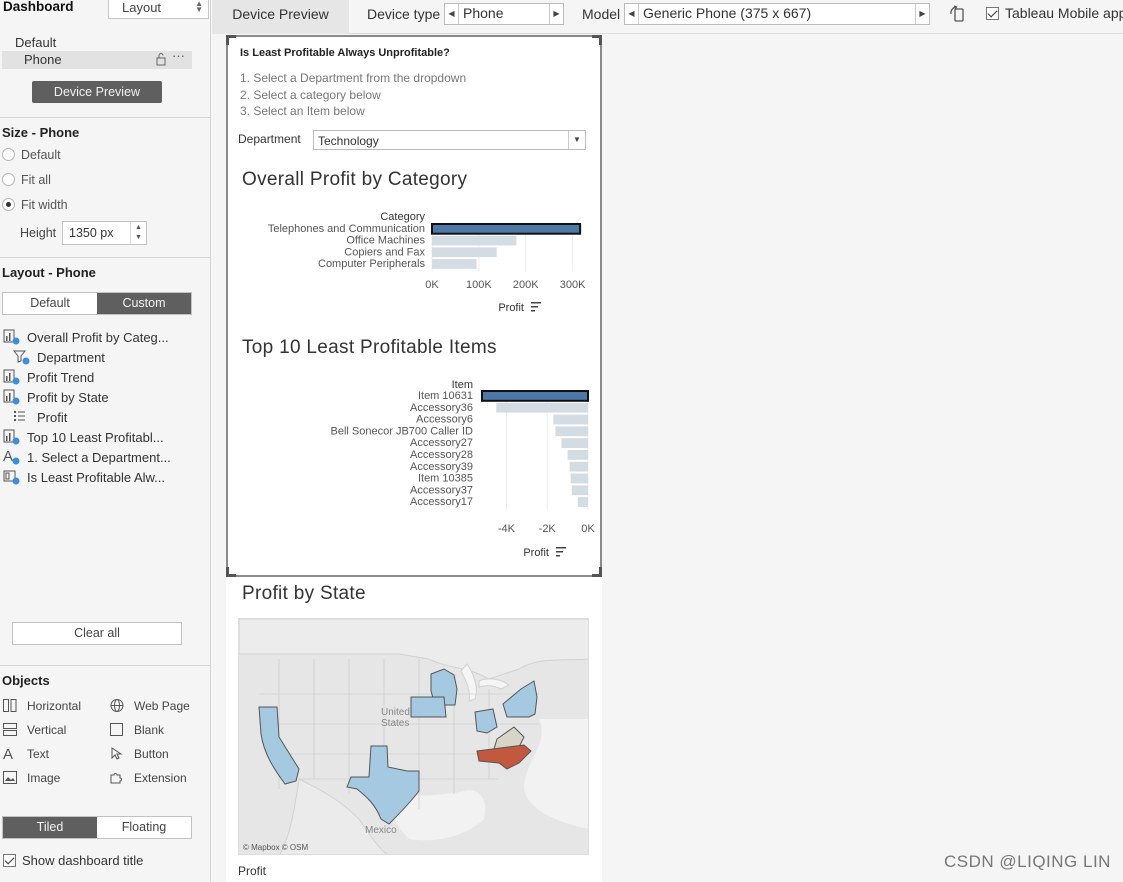 The height and width of the screenshot is (882, 1123). What do you see at coordinates (137, 730) in the screenshot?
I see `object-blank: Blank` at bounding box center [137, 730].